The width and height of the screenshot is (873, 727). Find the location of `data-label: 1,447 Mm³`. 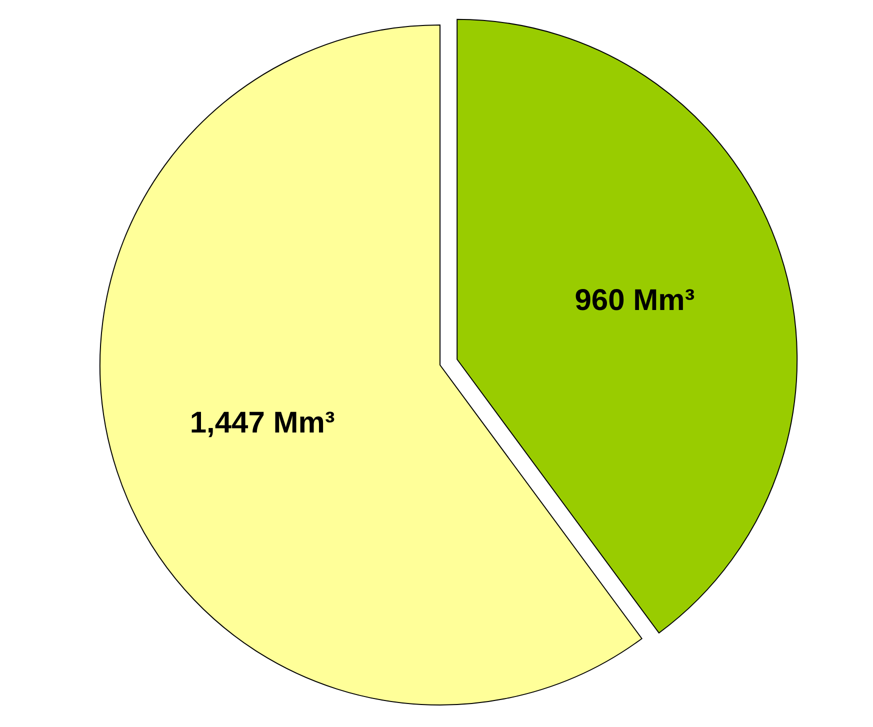

data-label: 1,447 Mm³ is located at coordinates (262, 423).